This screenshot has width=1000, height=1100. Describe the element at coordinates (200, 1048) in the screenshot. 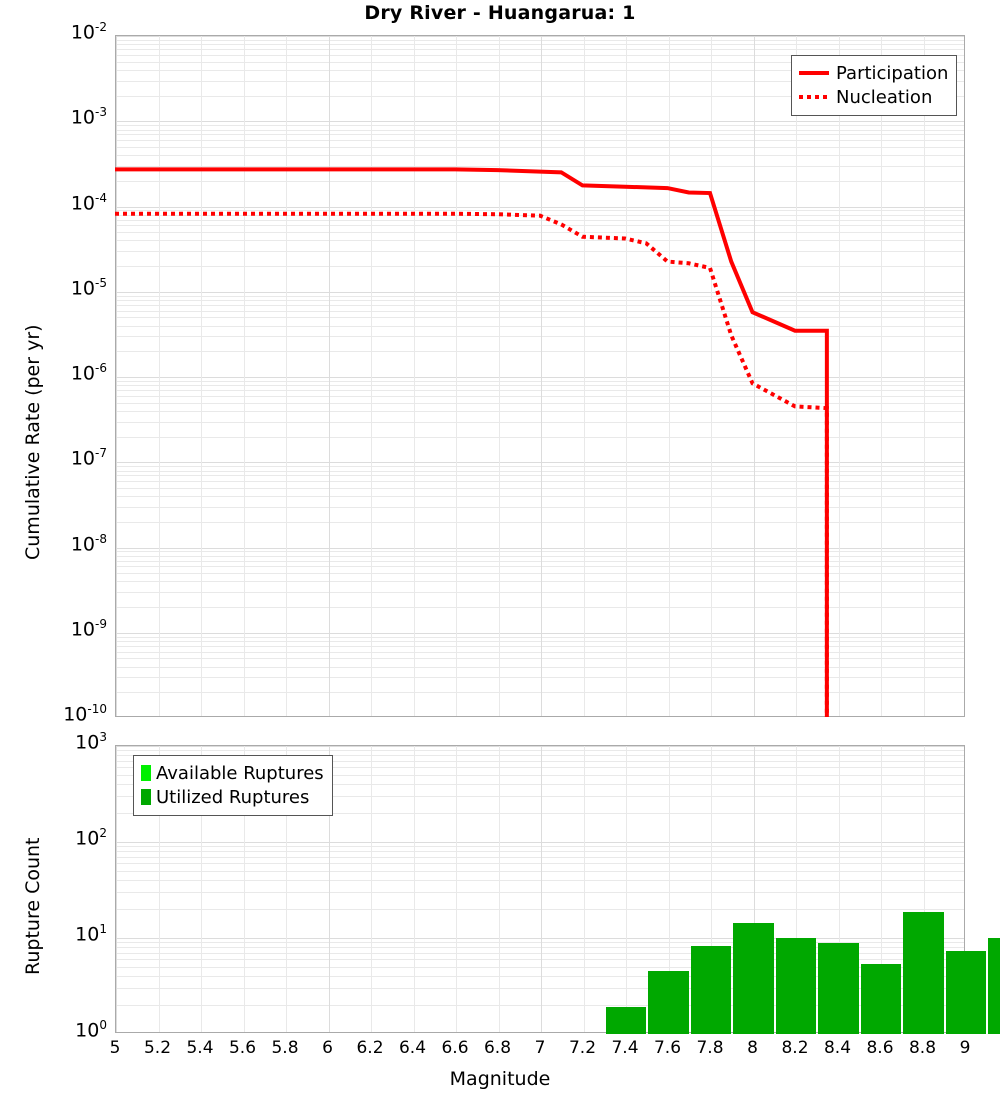

I see `x-tick-label: 5.4` at that location.